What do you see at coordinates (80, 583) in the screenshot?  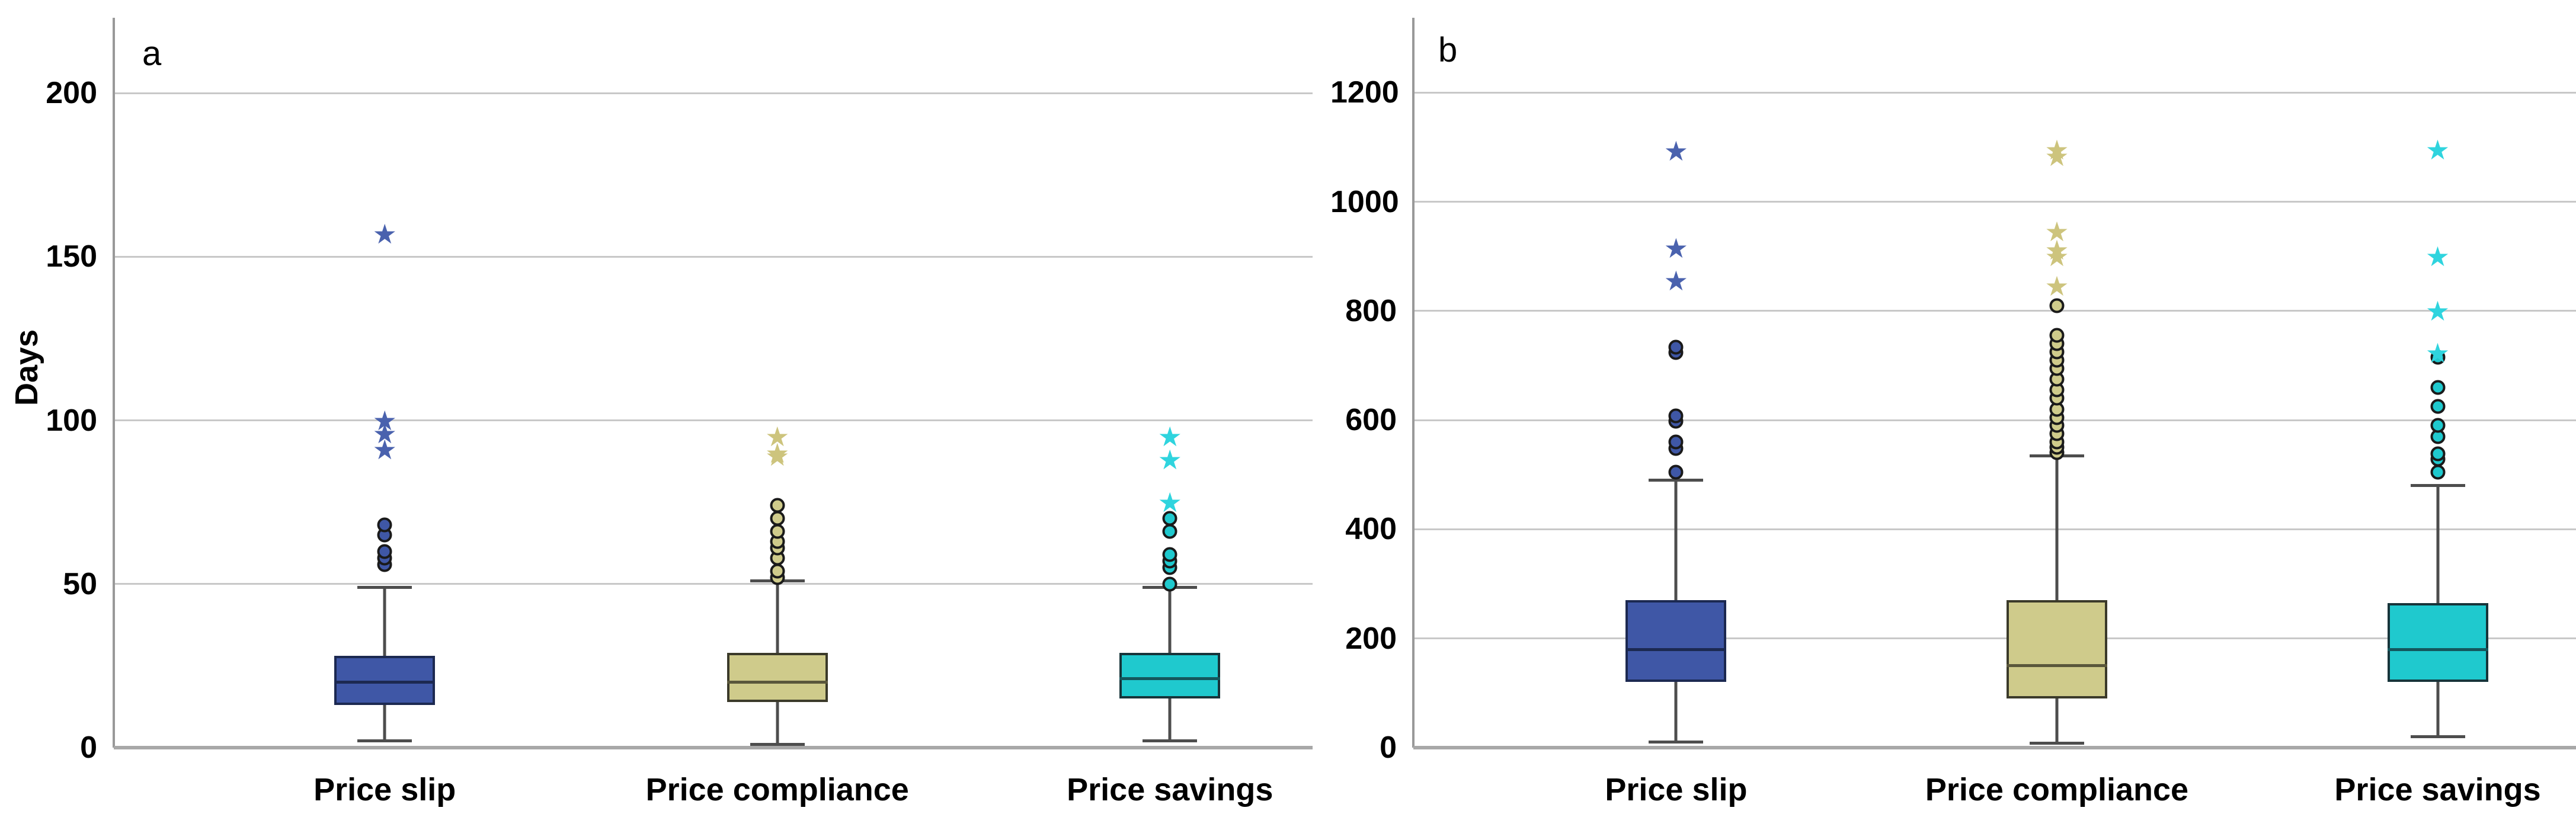 I see `y-tick-label: 50` at bounding box center [80, 583].